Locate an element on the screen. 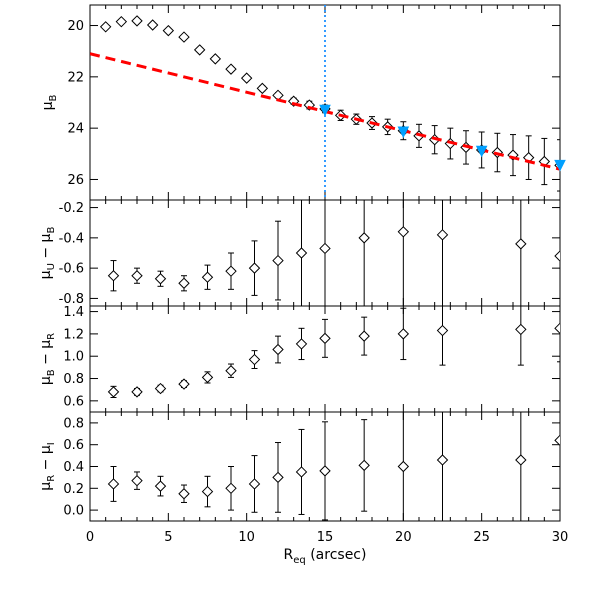 This screenshot has width=591, height=591. x-tick-label: 30 is located at coordinates (560, 537).